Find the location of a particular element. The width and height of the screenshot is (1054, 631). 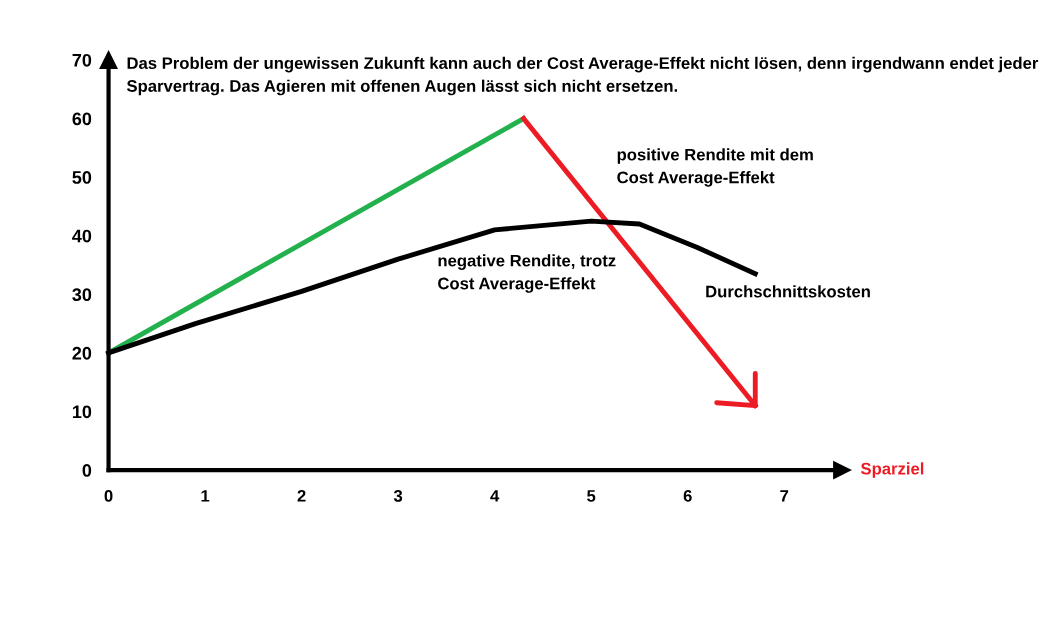

y-tick-label: 20 is located at coordinates (82, 353).